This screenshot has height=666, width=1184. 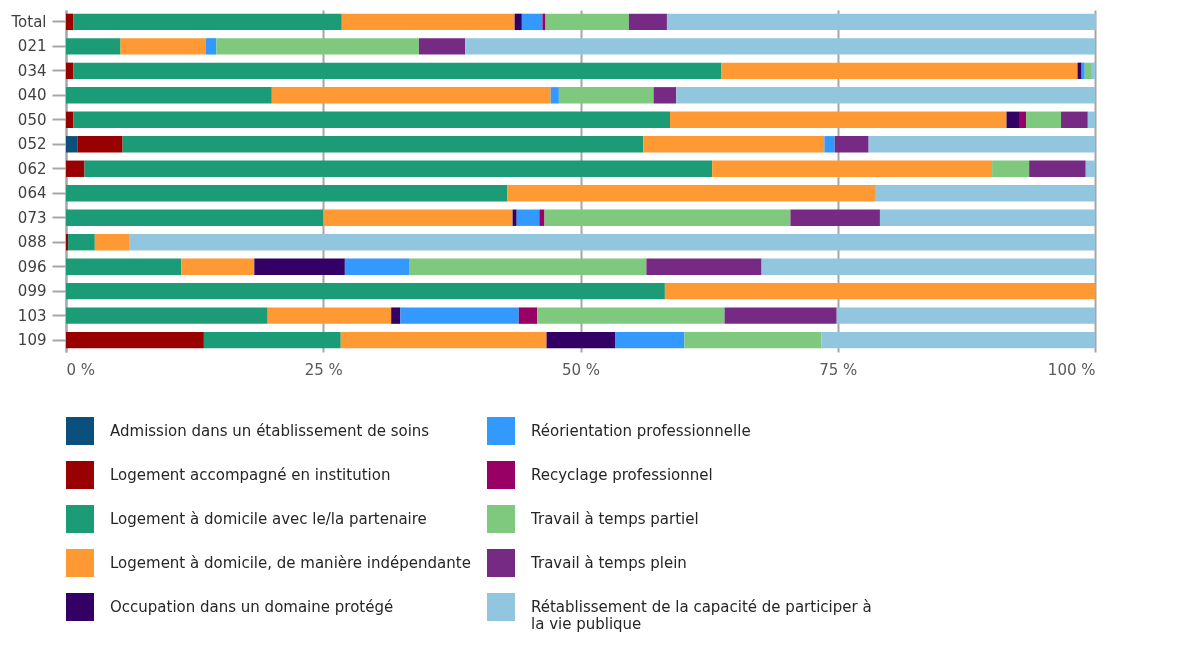 I want to click on x-tick-label: 100 %, so click(x=1071, y=369).